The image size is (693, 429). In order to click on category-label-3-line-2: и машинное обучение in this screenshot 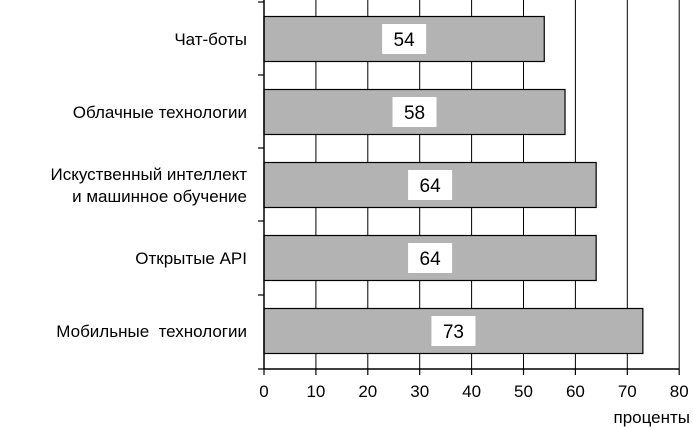, I will do `click(159, 196)`.